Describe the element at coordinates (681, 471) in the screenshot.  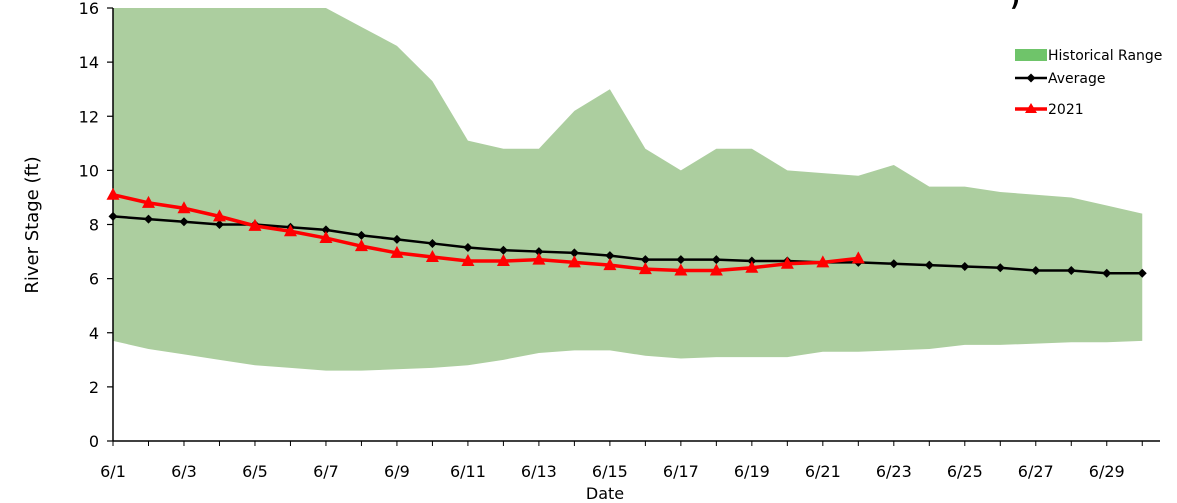
I see `x-tick-label: 6/17` at that location.